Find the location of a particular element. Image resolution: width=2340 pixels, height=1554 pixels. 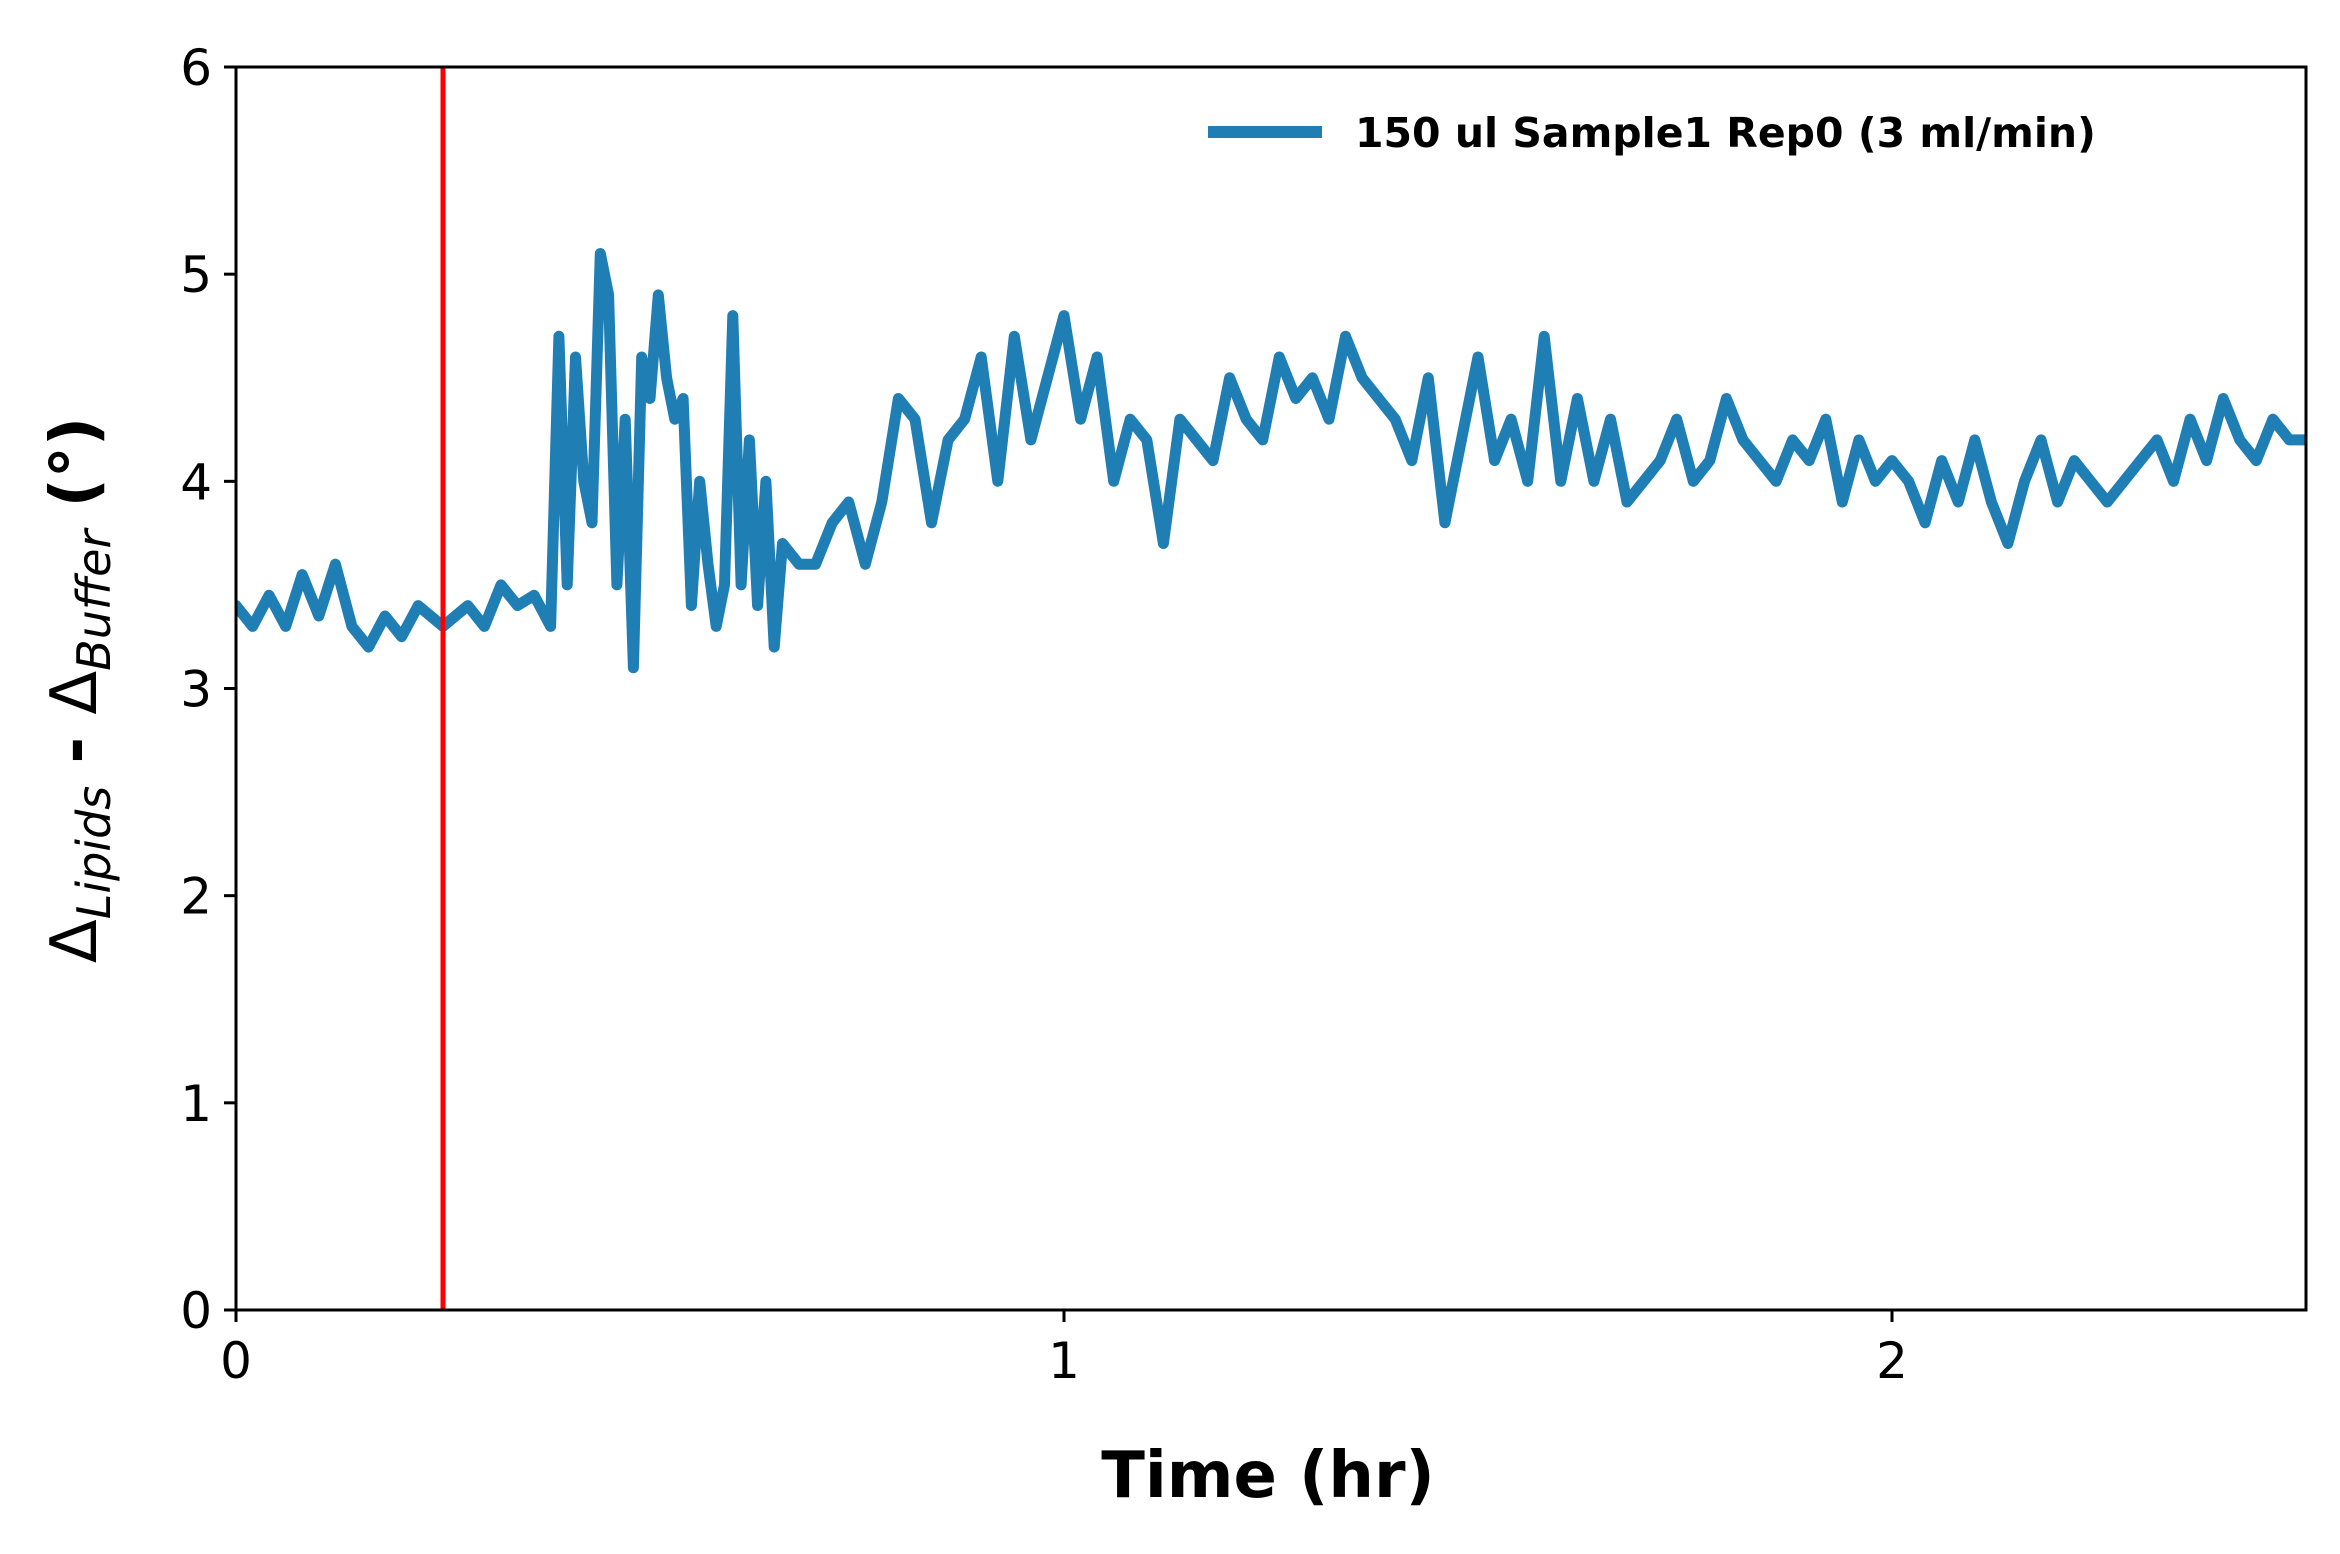

y-axis-title: ΔLipids - ΔBuffer (°) is located at coordinates (79, 690).